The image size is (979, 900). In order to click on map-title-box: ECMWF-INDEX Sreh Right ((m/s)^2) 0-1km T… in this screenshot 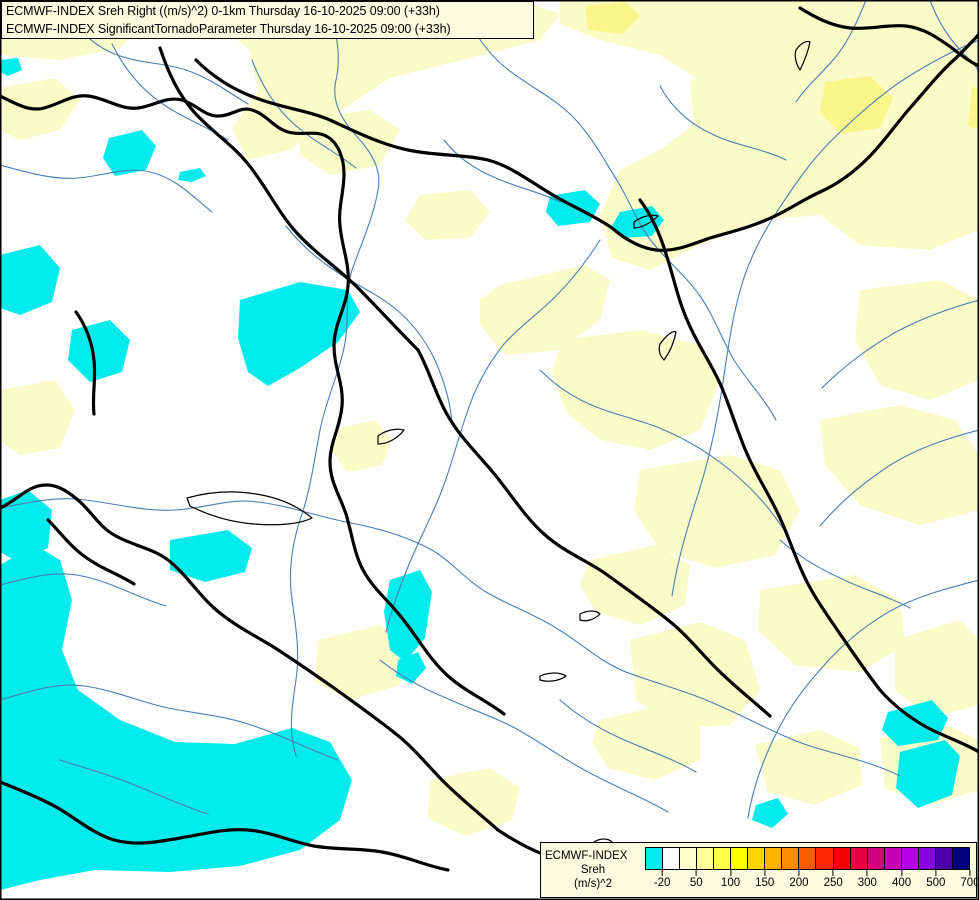, I will do `click(267, 20)`.